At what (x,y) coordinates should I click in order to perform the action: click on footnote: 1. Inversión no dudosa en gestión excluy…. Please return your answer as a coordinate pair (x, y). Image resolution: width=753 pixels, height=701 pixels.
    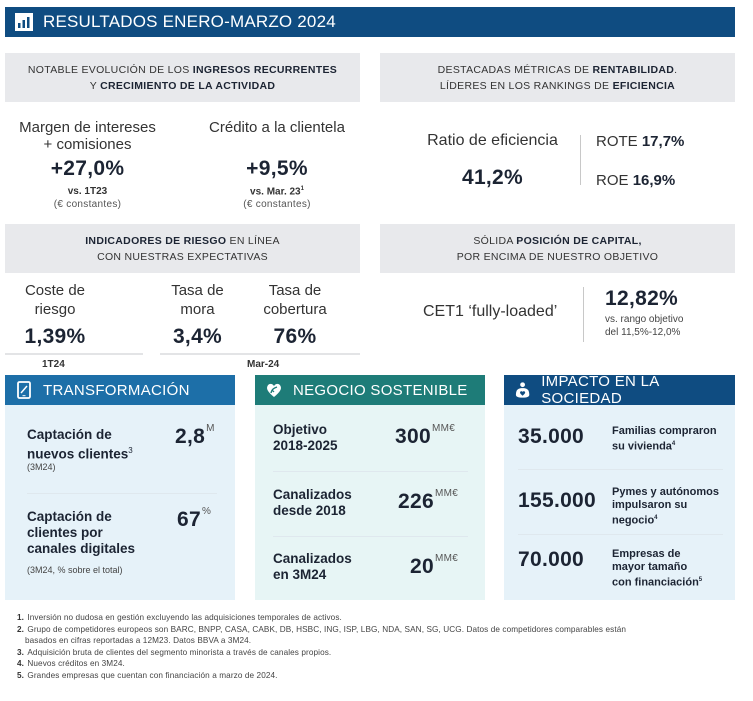
    Looking at the image, I should click on (321, 618).